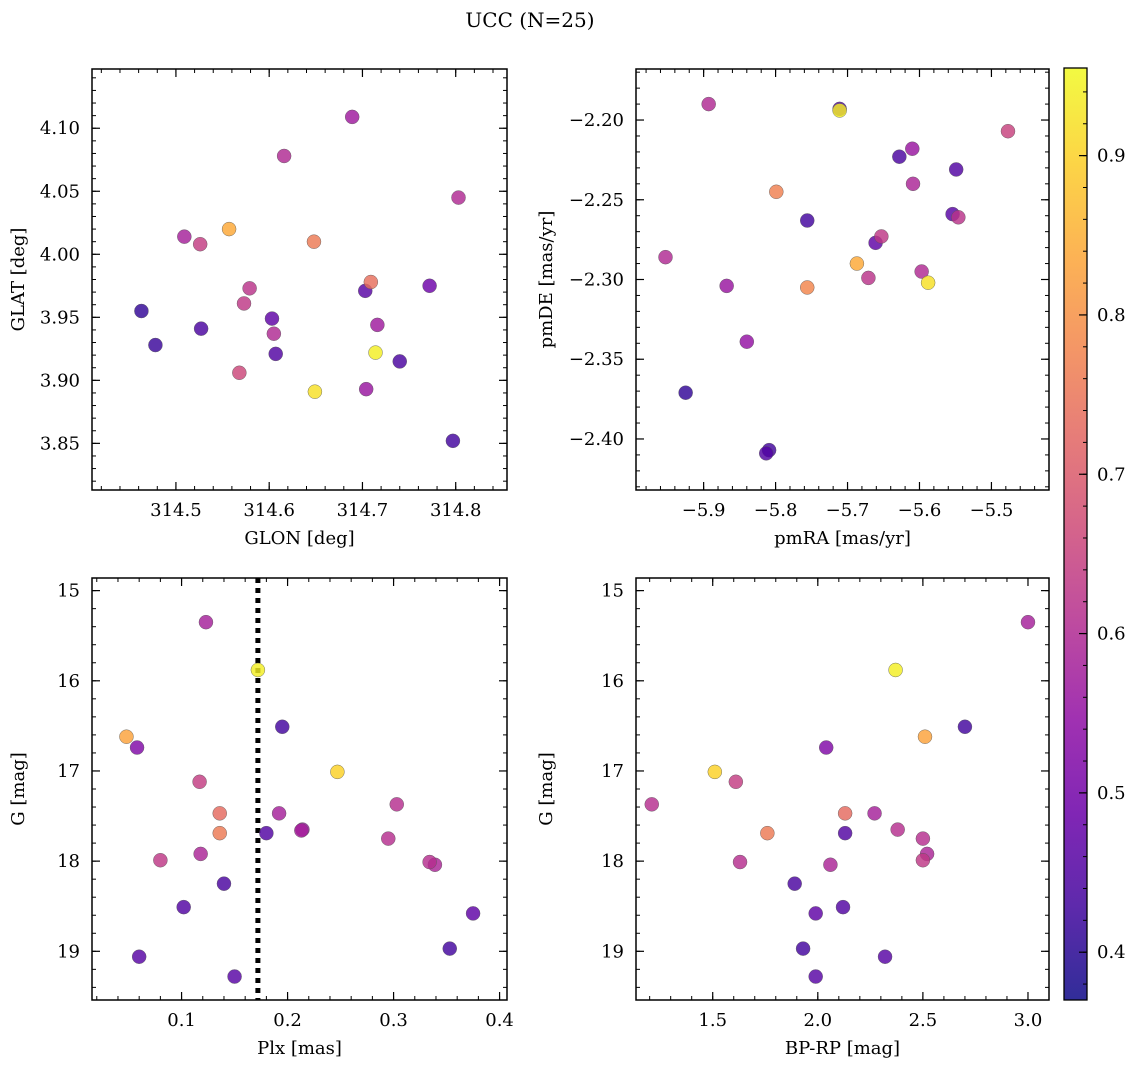  I want to click on x-tick-label: 3.0, so click(1028, 1020).